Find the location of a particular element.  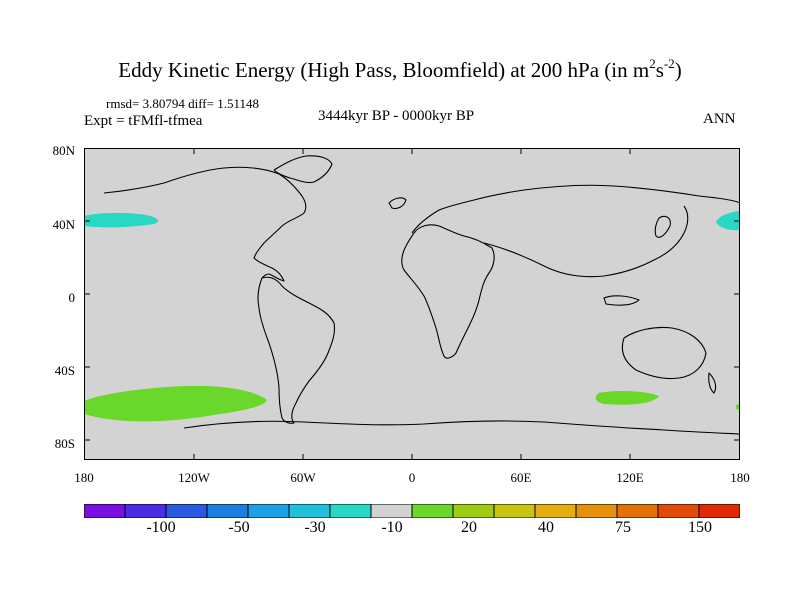

colorbar-label-75: 75 is located at coordinates (623, 527).